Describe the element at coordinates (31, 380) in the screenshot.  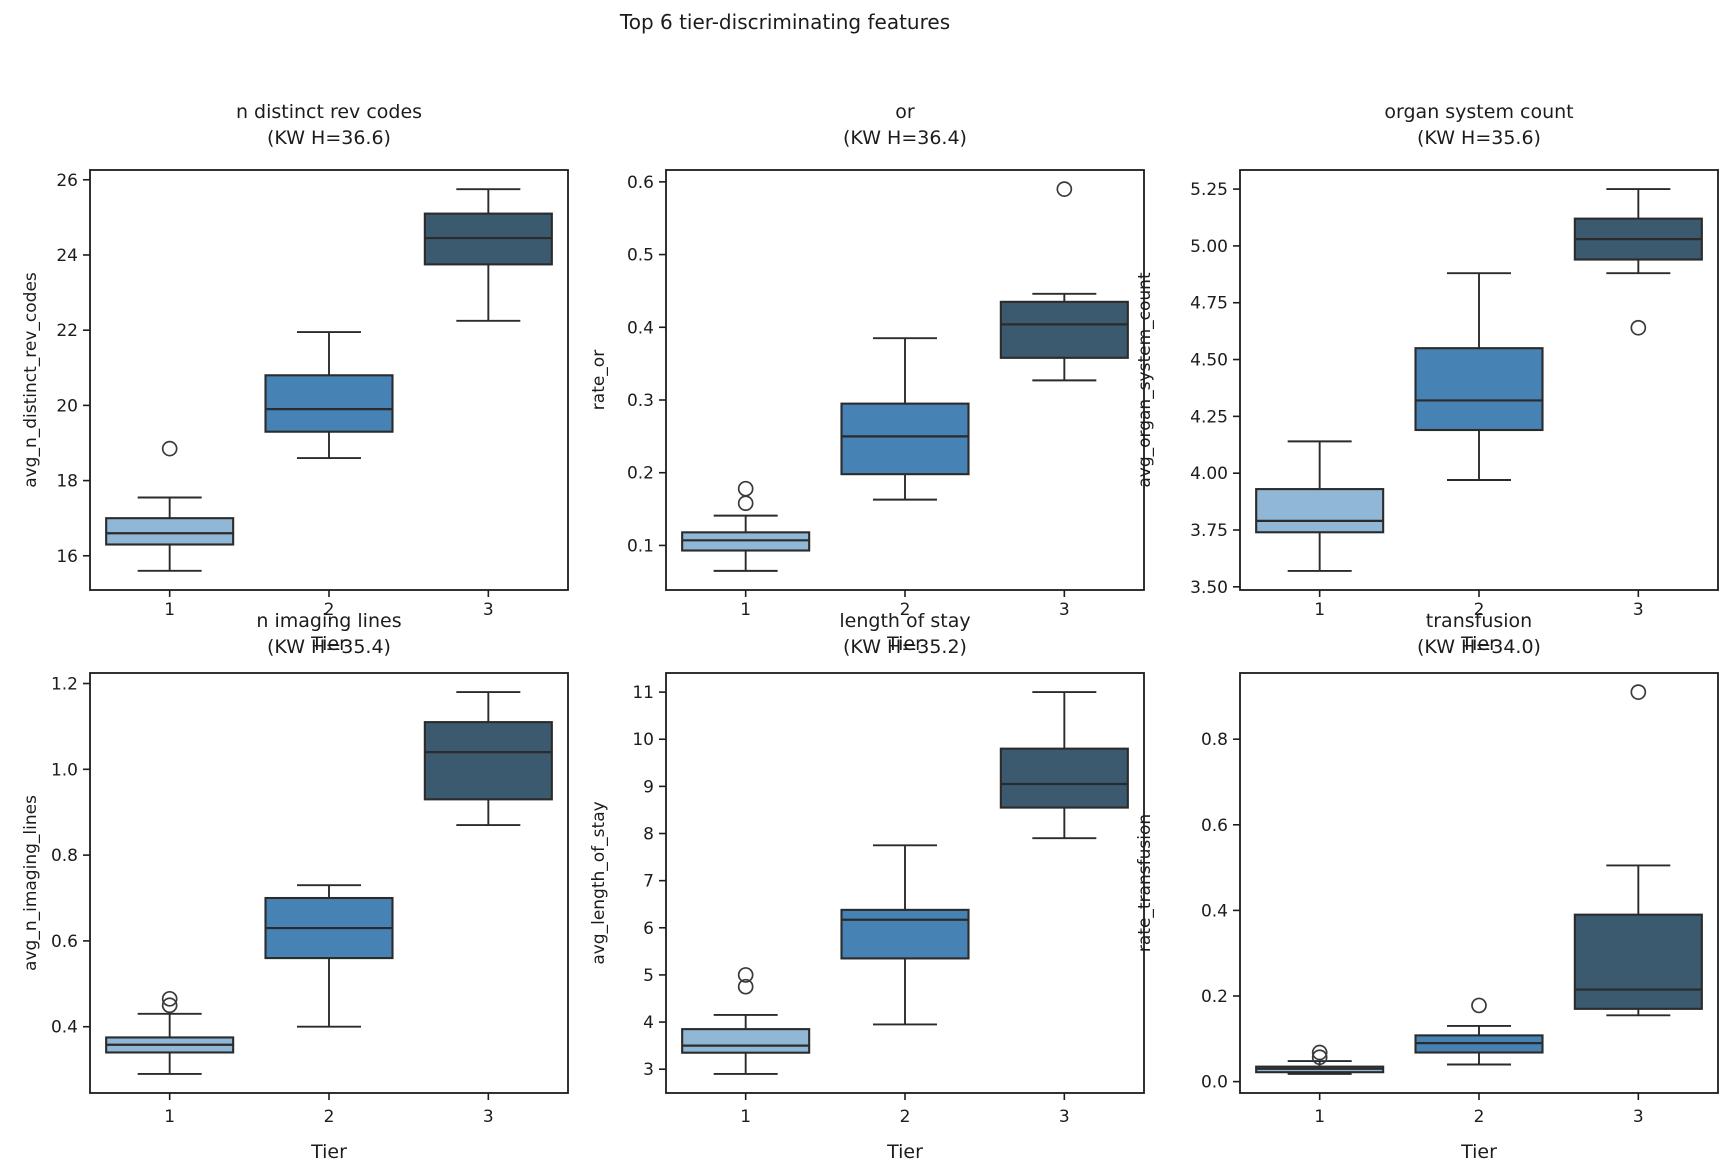
I see `y-axis-label: avg_n_distinct_rev_codes` at that location.